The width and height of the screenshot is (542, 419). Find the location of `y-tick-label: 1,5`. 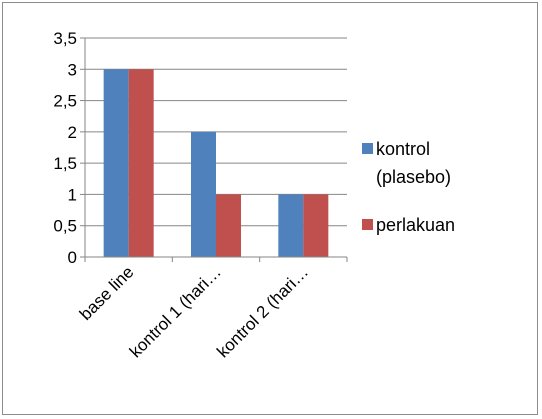

y-tick-label: 1,5 is located at coordinates (65, 163).